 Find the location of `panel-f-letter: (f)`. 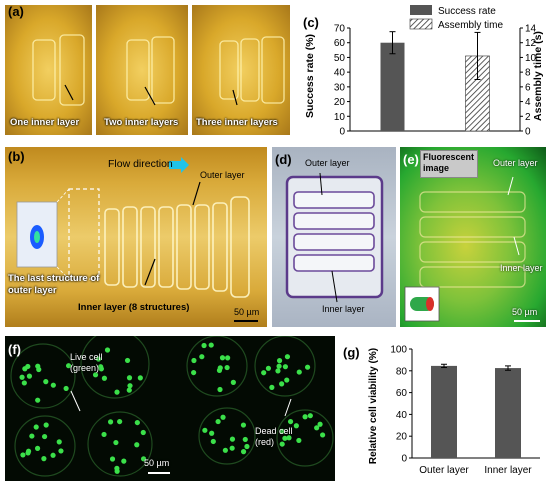

panel-f-letter: (f) is located at coordinates (14, 349).